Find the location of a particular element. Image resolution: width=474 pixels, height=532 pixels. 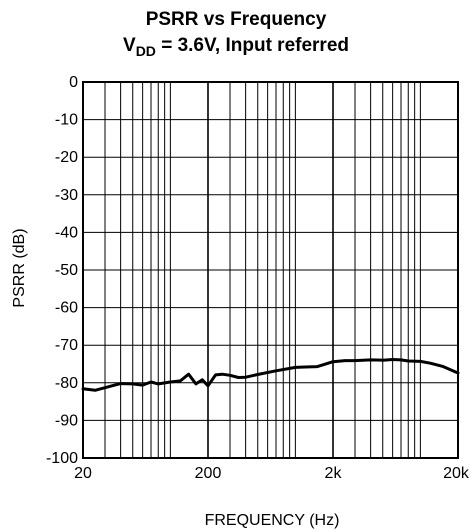

y-tick-label: -70 is located at coordinates (66, 345).